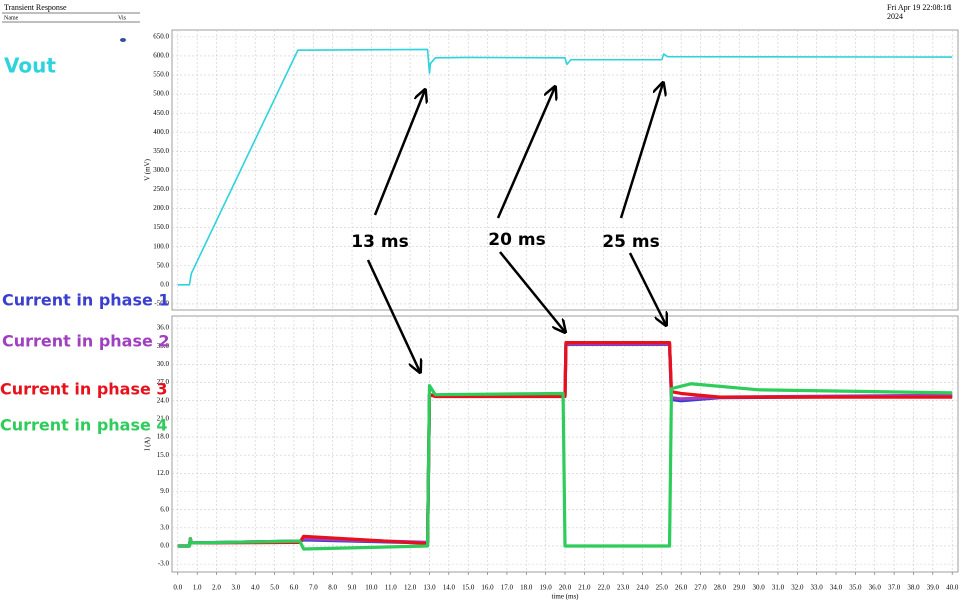  Describe the element at coordinates (161, 94) in the screenshot. I see `y-tick-label: 500.0` at that location.